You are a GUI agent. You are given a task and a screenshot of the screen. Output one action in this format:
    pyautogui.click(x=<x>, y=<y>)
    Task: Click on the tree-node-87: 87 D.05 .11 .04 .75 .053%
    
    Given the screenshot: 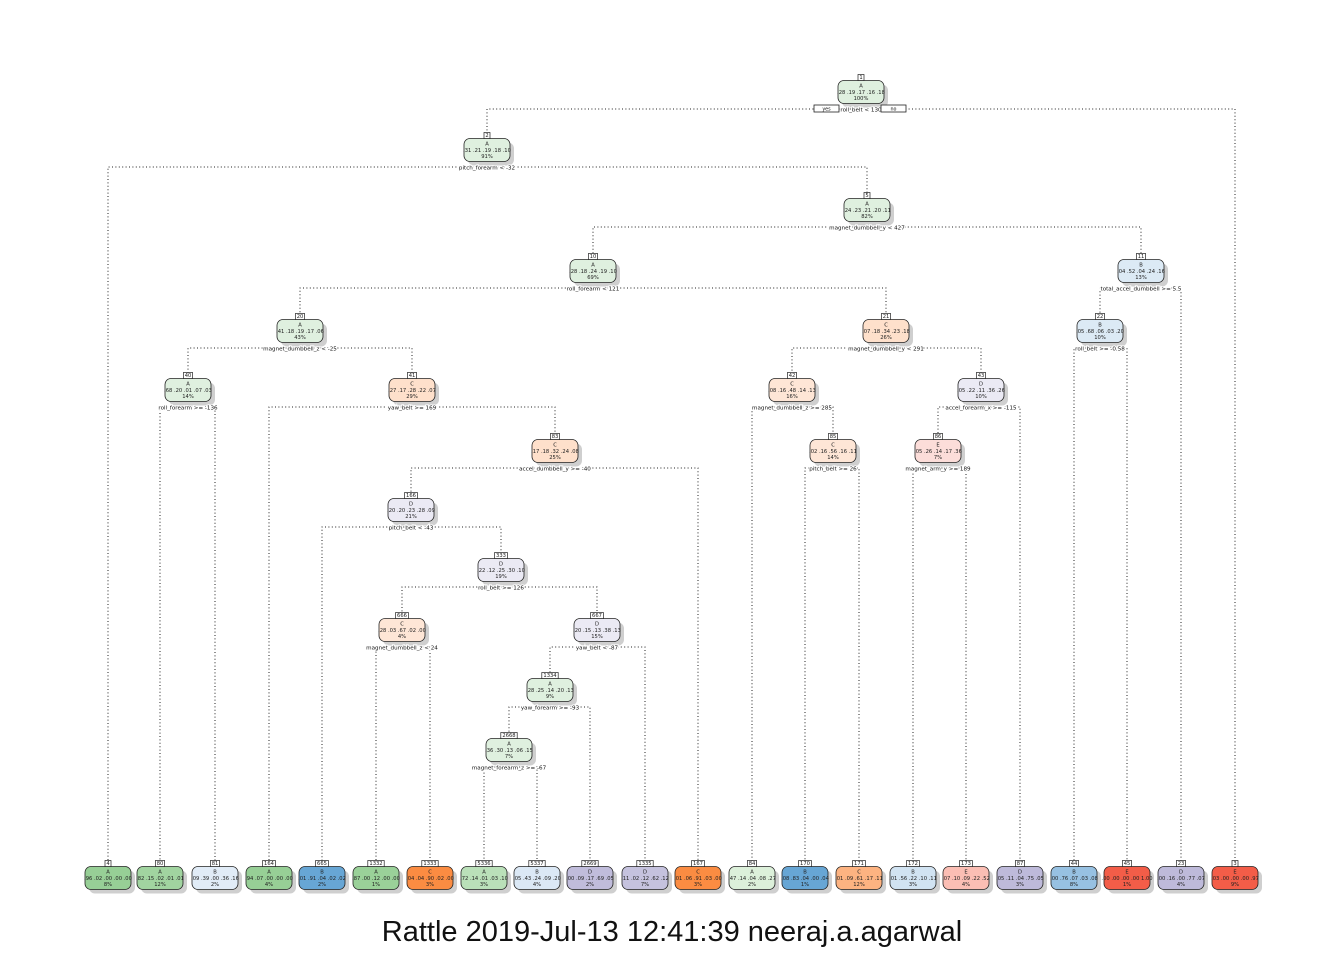 What is the action you would take?
    pyautogui.click(x=1021, y=877)
    